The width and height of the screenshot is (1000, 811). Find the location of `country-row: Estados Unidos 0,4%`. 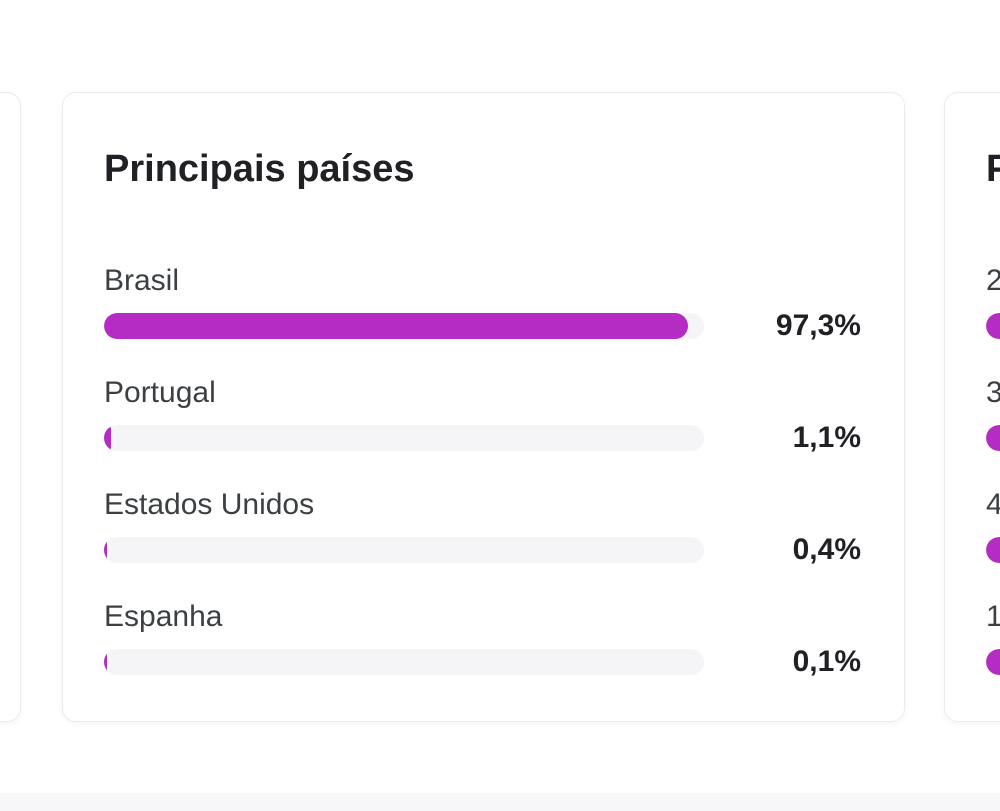

country-row: Estados Unidos 0,4% is located at coordinates (482, 525).